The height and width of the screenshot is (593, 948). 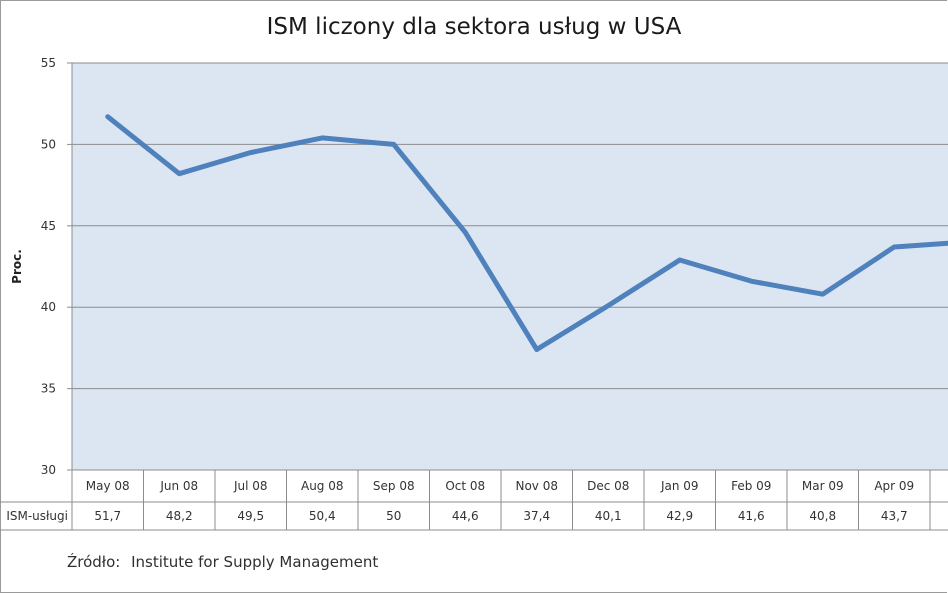 I want to click on table-row-label: ISM-usługi, so click(x=37, y=516).